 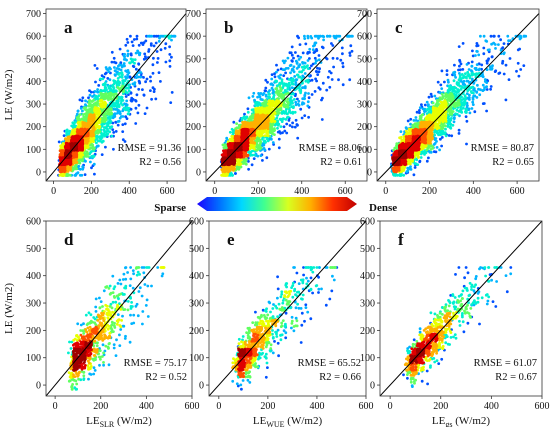 I want to click on y-tick-label: 300, so click(x=33, y=105).